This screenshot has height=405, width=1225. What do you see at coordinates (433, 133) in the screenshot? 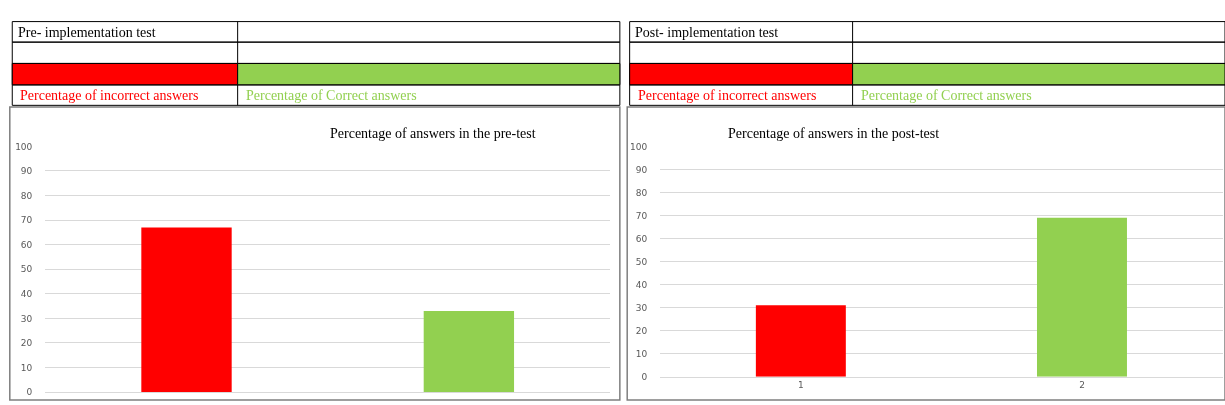
I see `chart-title: Percentage of answers in the pre-test` at bounding box center [433, 133].